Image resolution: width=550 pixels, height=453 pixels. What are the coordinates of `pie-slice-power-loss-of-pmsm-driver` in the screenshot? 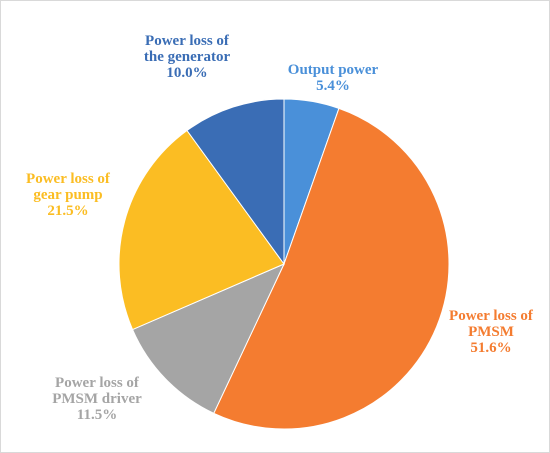 It's located at (208, 338).